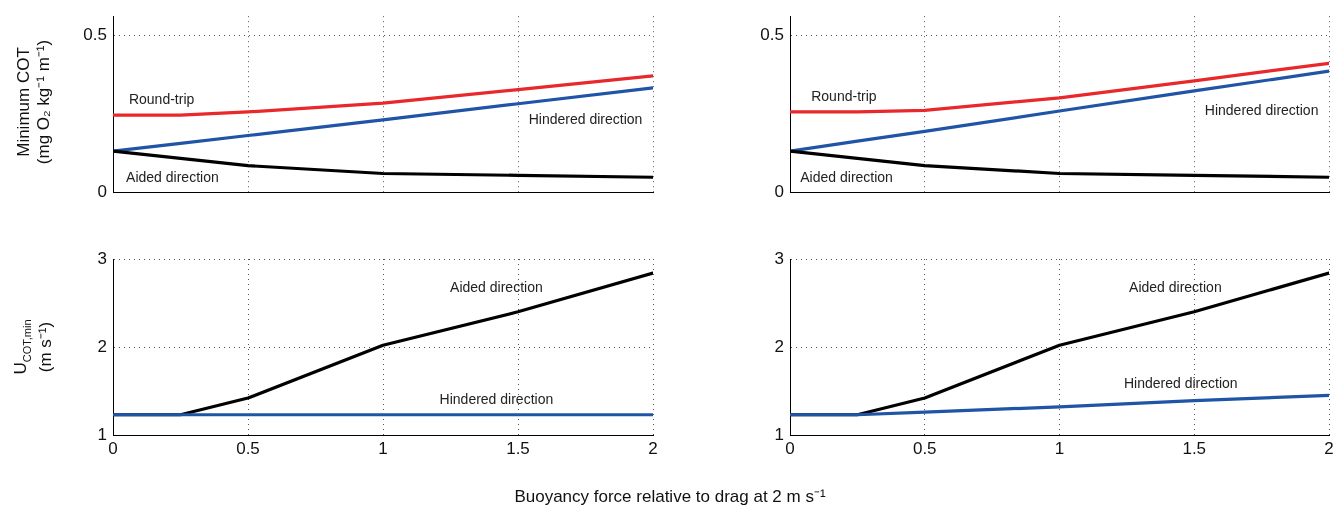 The width and height of the screenshot is (1340, 506). Describe the element at coordinates (670, 496) in the screenshot. I see `x-axis-title: Buoyancy force relative to drag at 2 m s⁻¹` at that location.